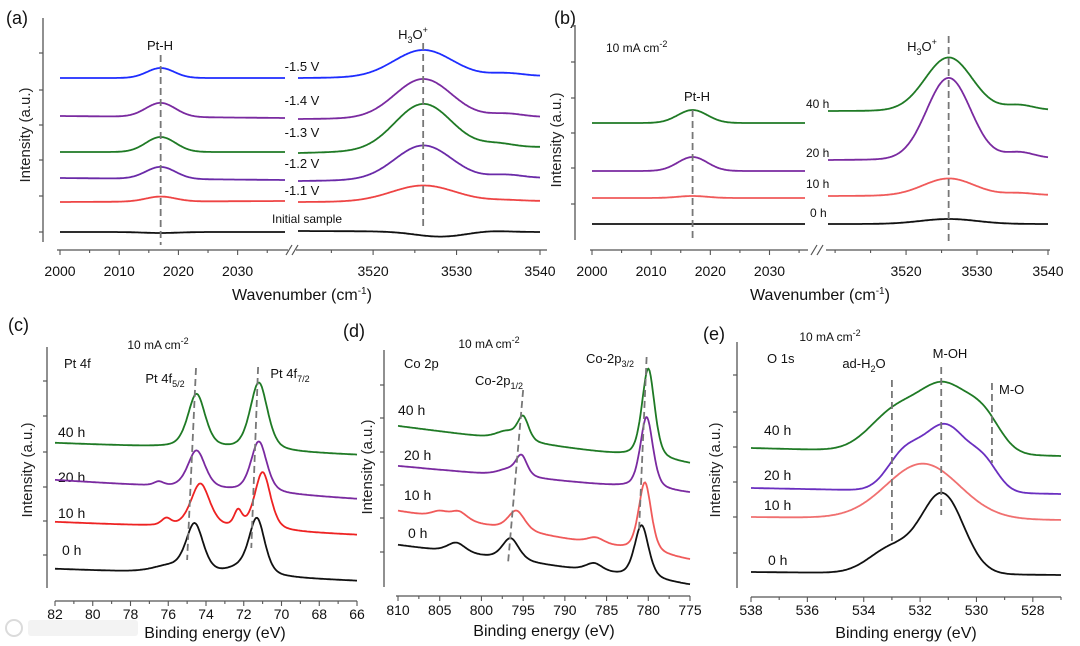 Image resolution: width=1080 pixels, height=646 pixels. Describe the element at coordinates (71, 628) in the screenshot. I see `watermark-logo` at that location.